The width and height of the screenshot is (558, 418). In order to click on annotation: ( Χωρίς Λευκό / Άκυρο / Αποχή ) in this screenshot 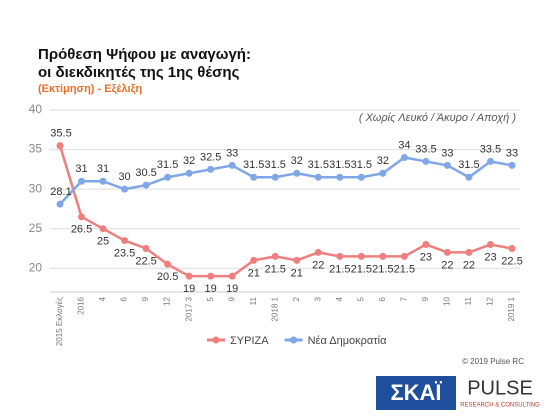, I will do `click(437, 118)`.